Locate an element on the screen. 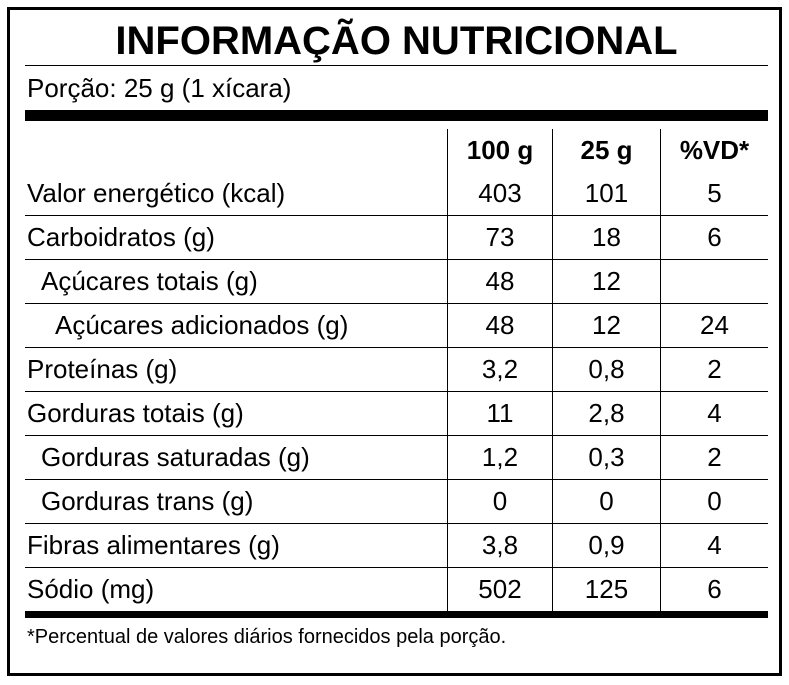 The width and height of the screenshot is (789, 685). nutrient-row: Açúcares adicionados (g) 48 12 24 is located at coordinates (396, 325).